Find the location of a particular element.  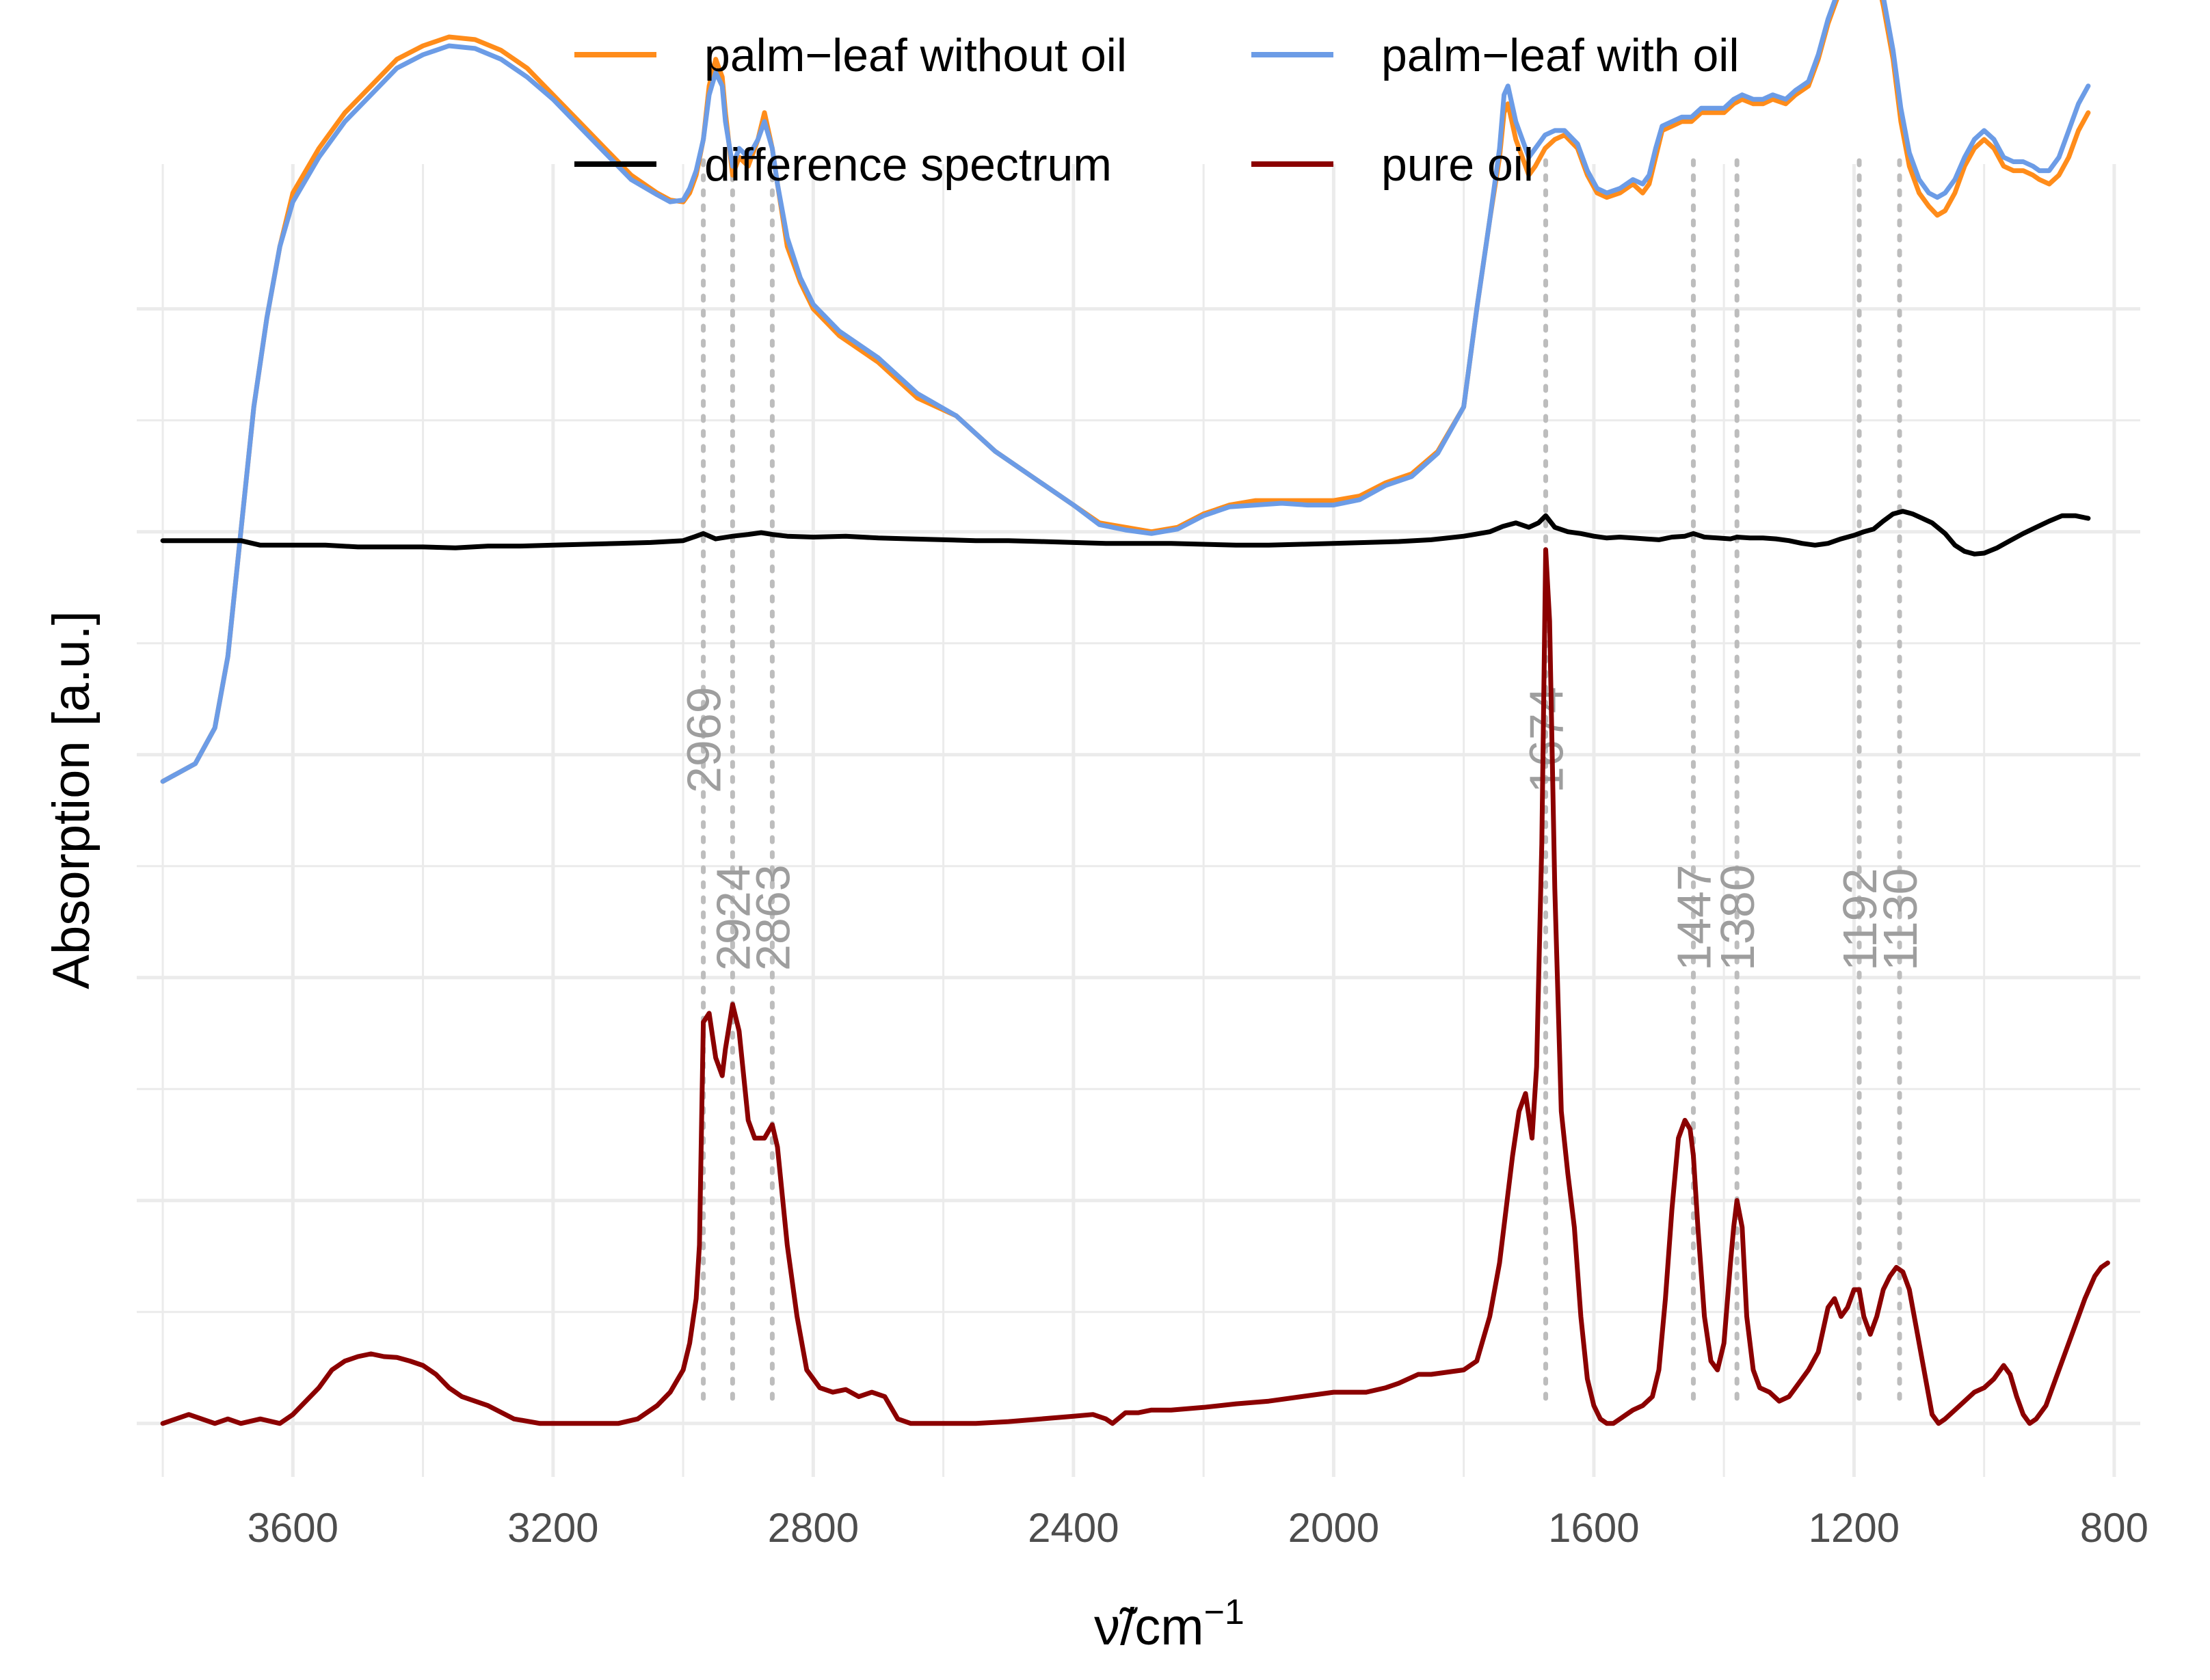

peak-label-2863: 2863 is located at coordinates (772, 917).